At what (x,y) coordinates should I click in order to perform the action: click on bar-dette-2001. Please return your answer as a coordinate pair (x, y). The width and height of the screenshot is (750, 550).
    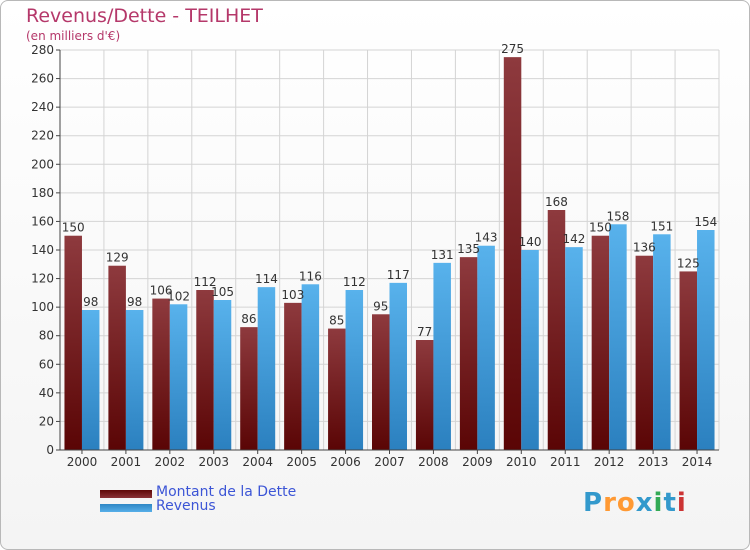
    Looking at the image, I should click on (117, 357).